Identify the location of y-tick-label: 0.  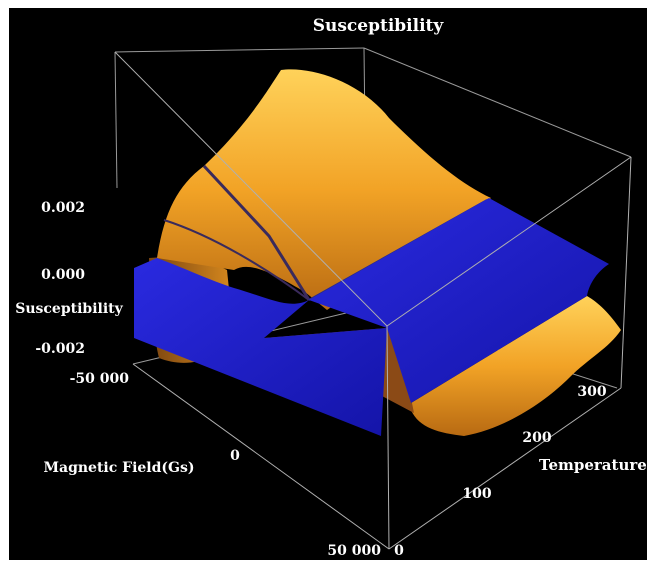
(399, 551).